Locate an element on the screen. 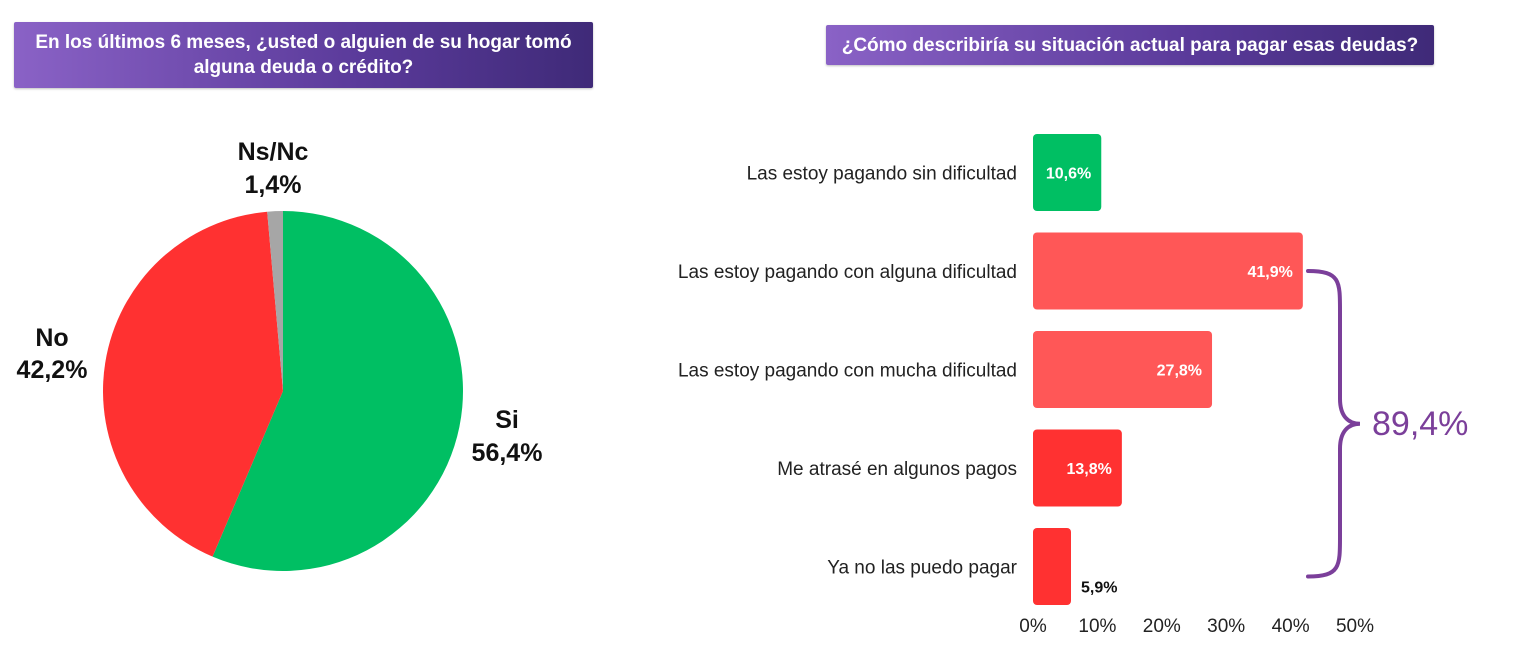  x-tick-label-0: 0% is located at coordinates (1033, 626).